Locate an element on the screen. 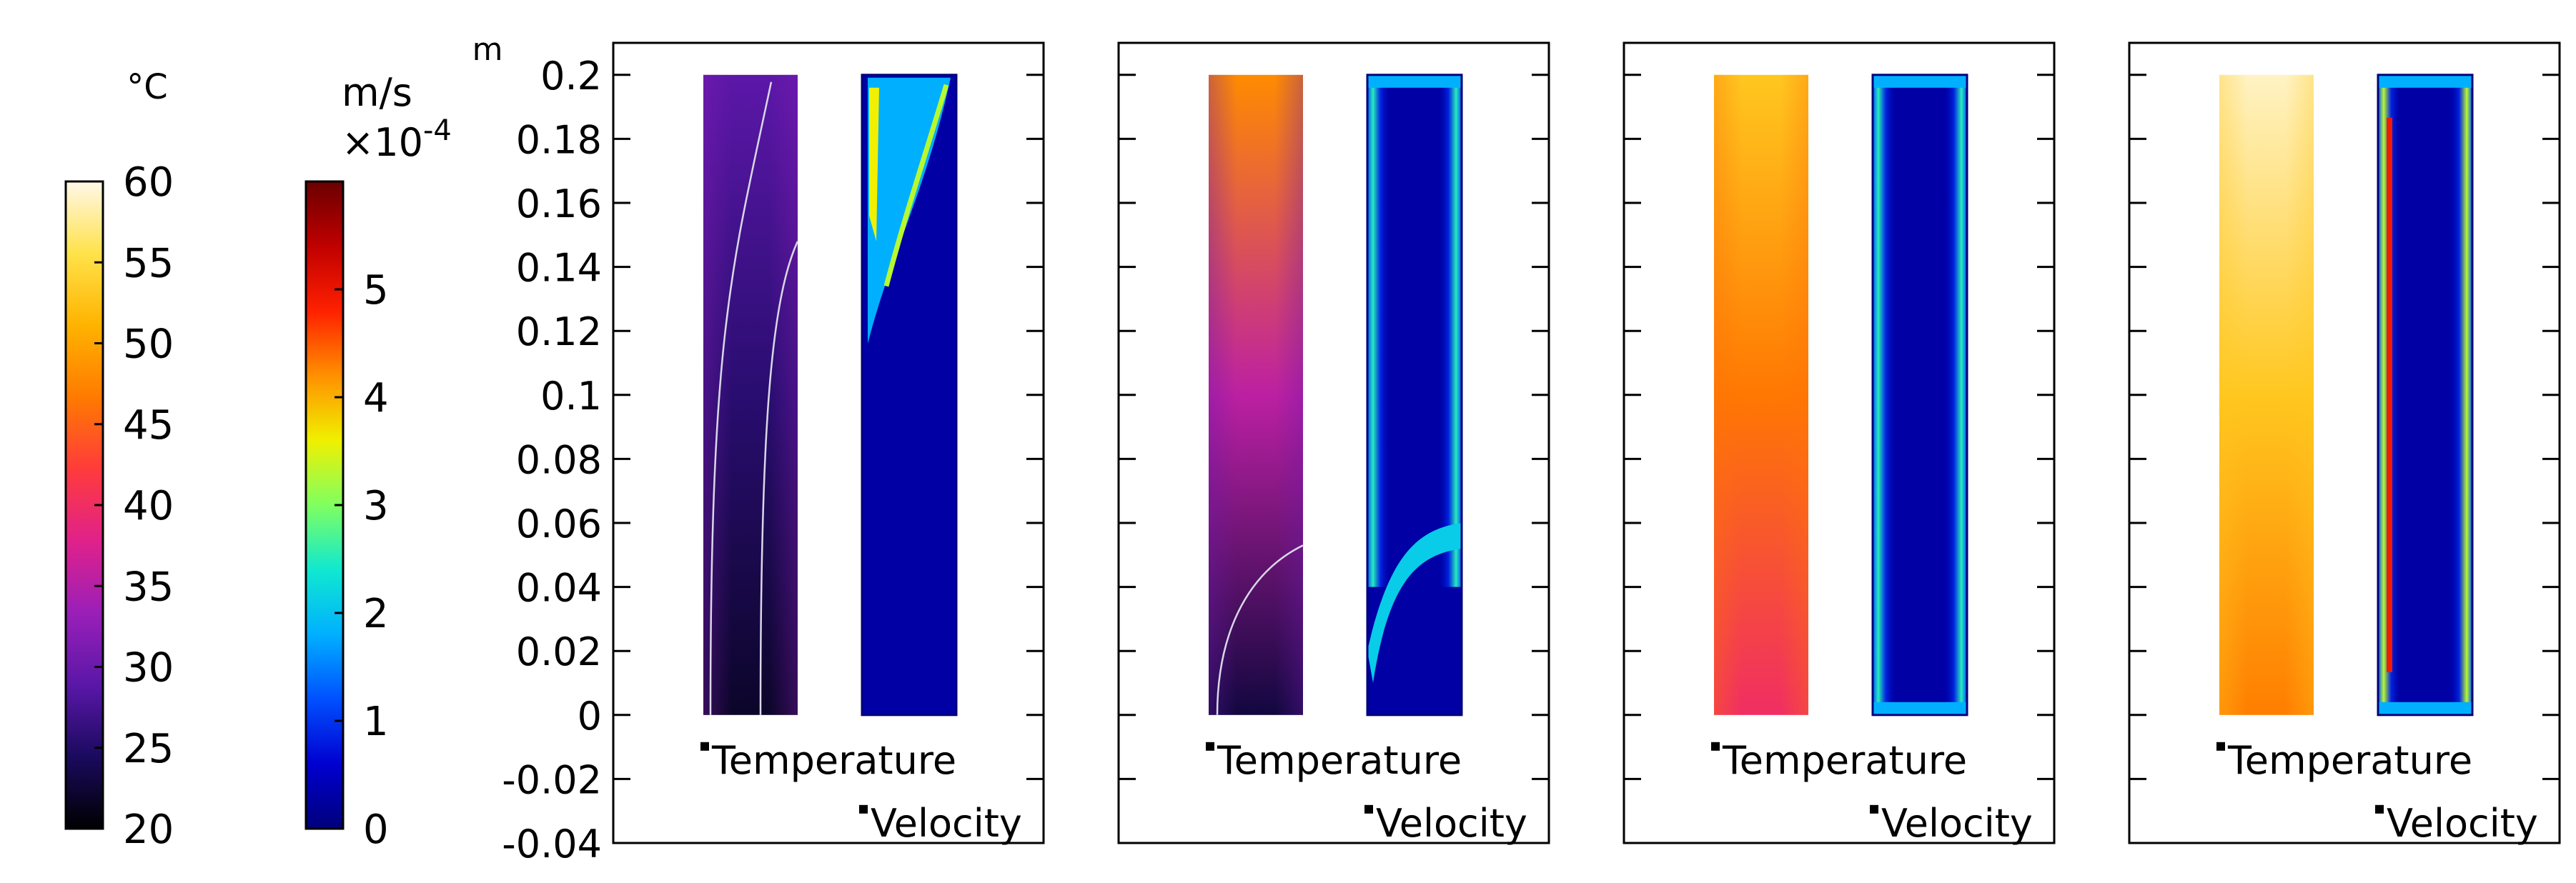 This screenshot has height=883, width=2576. temperature-tick-label: 60 is located at coordinates (148, 182).